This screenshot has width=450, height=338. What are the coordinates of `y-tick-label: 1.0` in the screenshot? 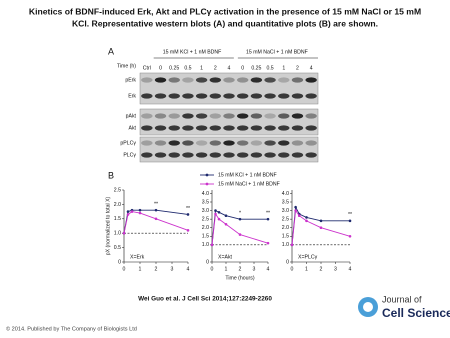 It's located at (117, 234).